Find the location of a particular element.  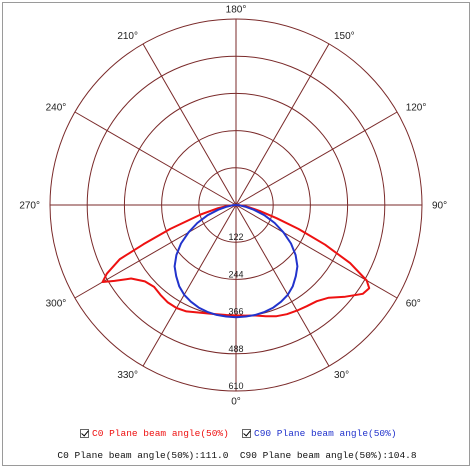

angle-label: 180° is located at coordinates (236, 10).